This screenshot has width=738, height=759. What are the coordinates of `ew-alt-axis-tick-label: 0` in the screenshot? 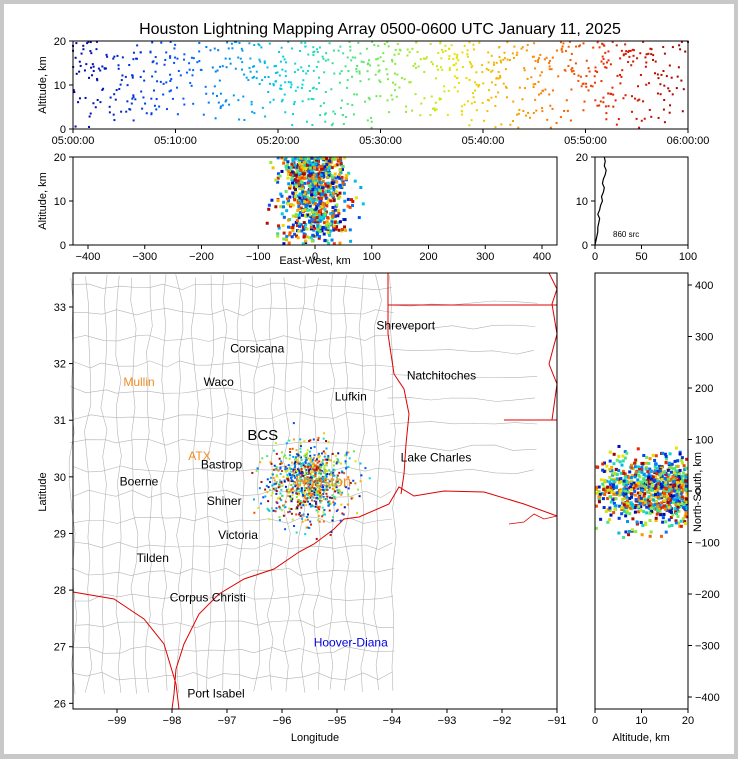 It's located at (63, 246).